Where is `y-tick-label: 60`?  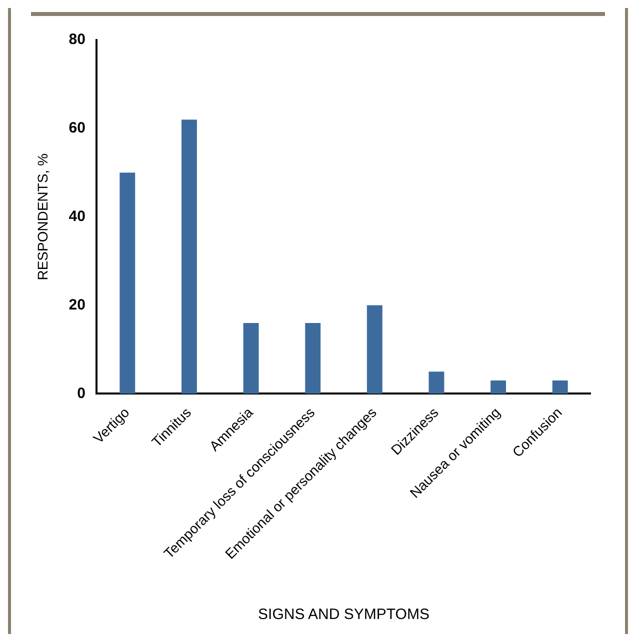
y-tick-label: 60 is located at coordinates (77, 128).